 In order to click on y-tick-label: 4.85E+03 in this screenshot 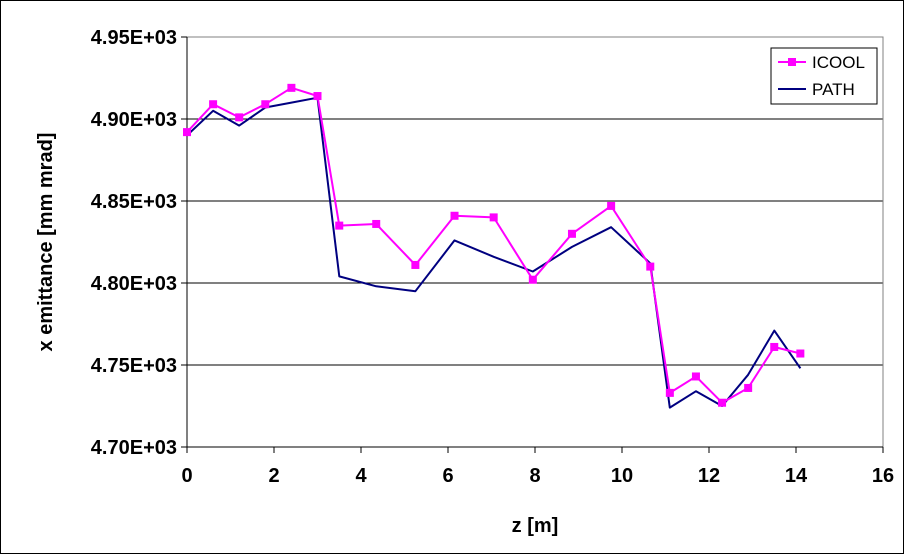, I will do `click(134, 202)`.